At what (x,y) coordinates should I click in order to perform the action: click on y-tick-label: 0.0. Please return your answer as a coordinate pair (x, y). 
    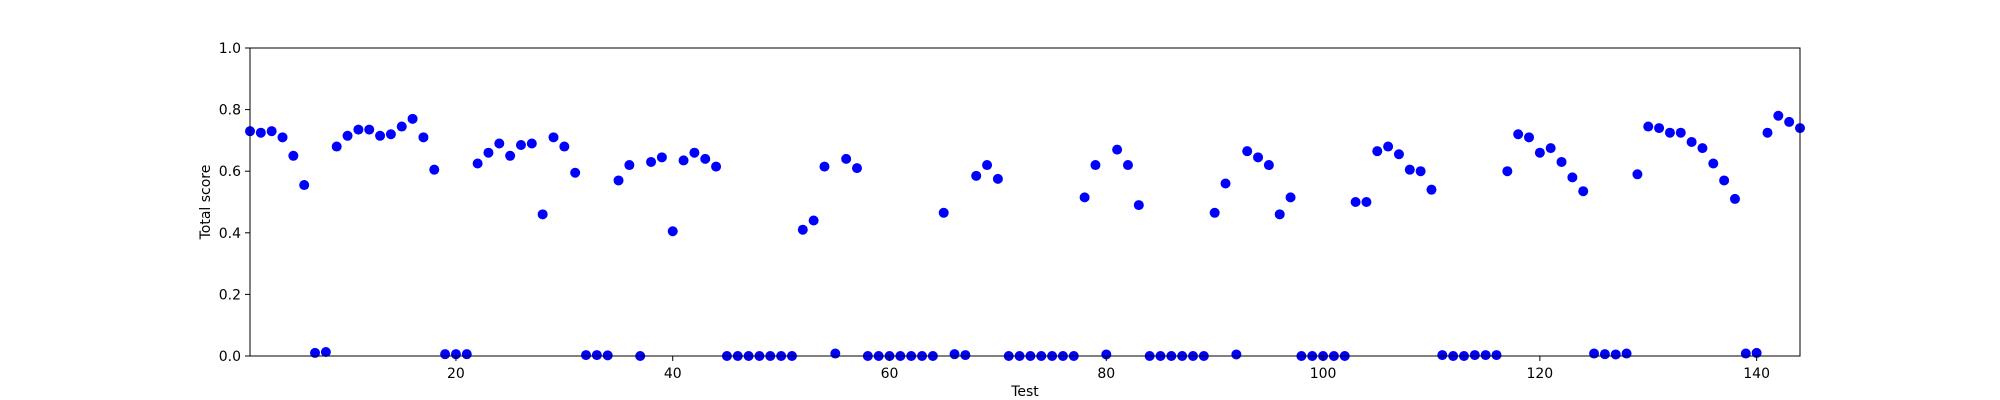
    Looking at the image, I should click on (230, 357).